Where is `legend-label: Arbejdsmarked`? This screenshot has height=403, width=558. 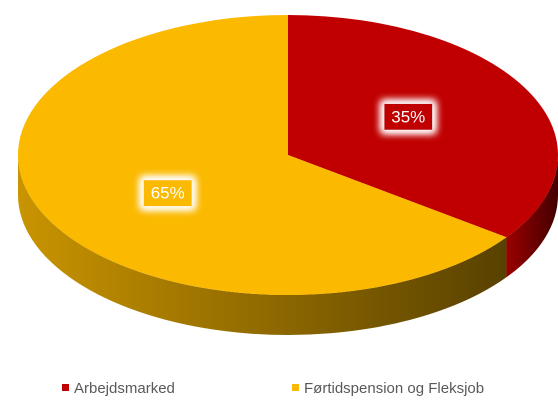 legend-label: Arbejdsmarked is located at coordinates (124, 388).